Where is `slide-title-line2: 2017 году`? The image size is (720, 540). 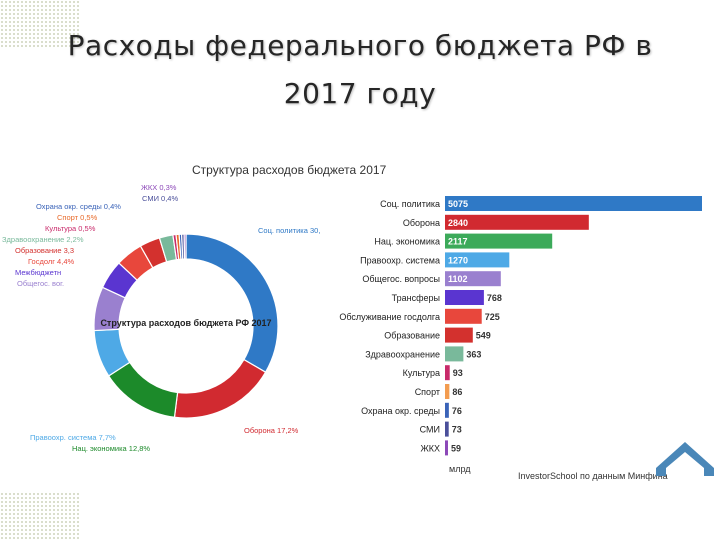 slide-title-line2: 2017 году is located at coordinates (360, 93).